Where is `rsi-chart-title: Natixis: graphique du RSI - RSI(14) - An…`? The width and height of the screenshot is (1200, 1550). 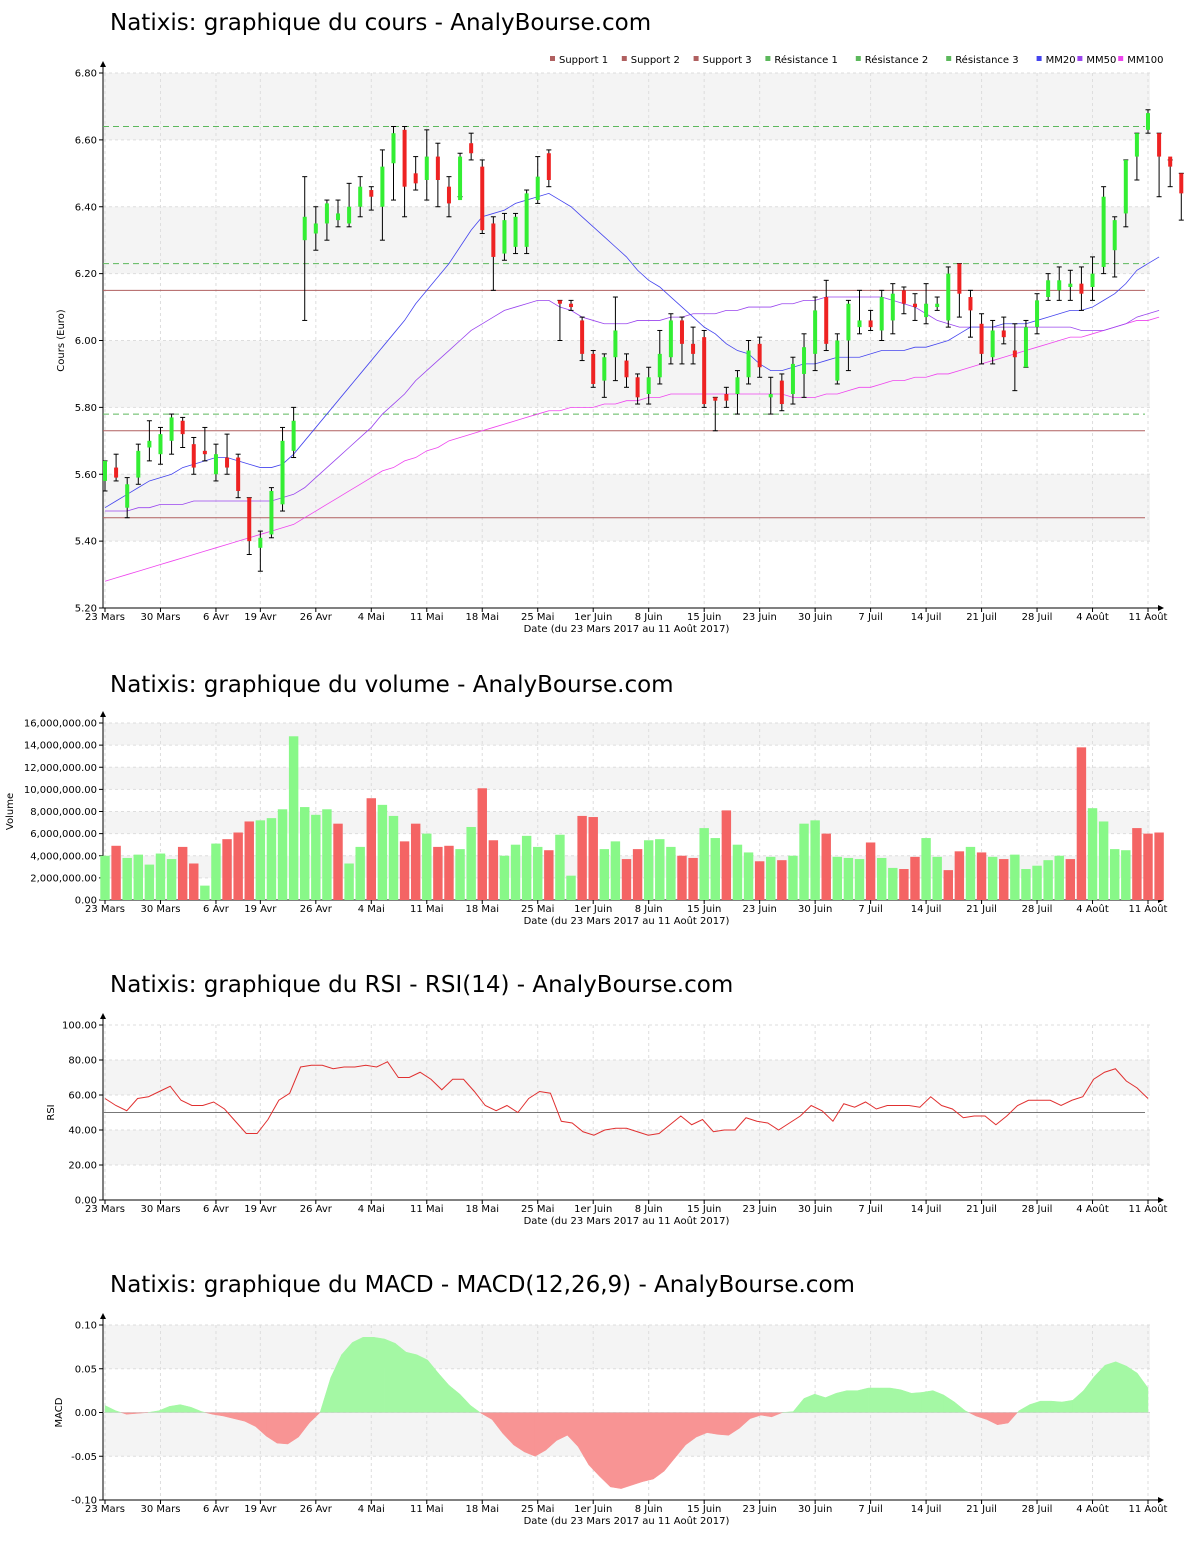 rsi-chart-title: Natixis: graphique du RSI - RSI(14) - An… is located at coordinates (422, 985).